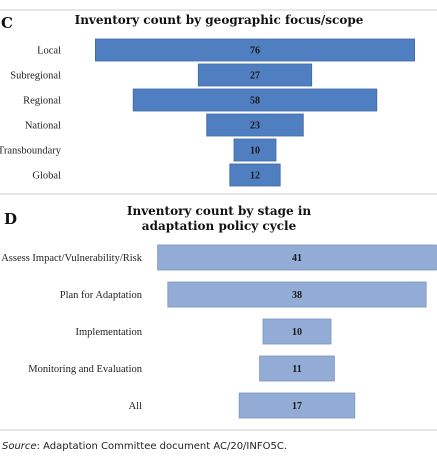  I want to click on bar-transboundary, so click(255, 150).